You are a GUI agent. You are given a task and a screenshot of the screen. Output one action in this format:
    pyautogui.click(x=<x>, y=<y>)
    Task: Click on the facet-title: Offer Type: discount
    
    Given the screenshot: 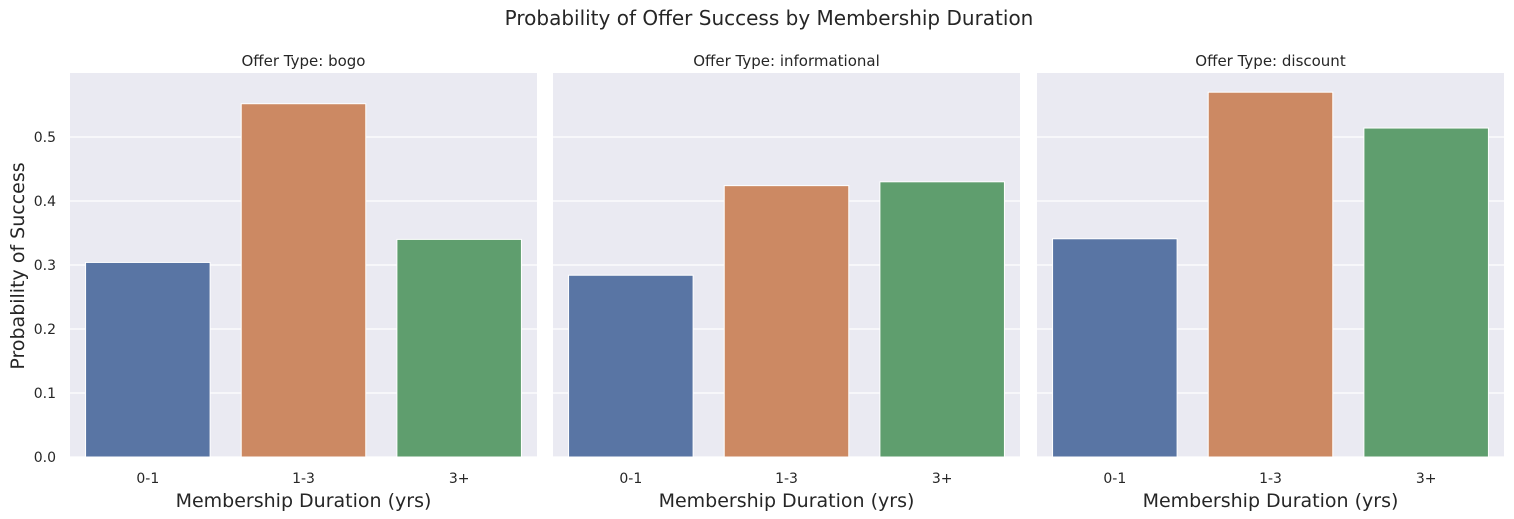 What is the action you would take?
    pyautogui.click(x=1270, y=61)
    